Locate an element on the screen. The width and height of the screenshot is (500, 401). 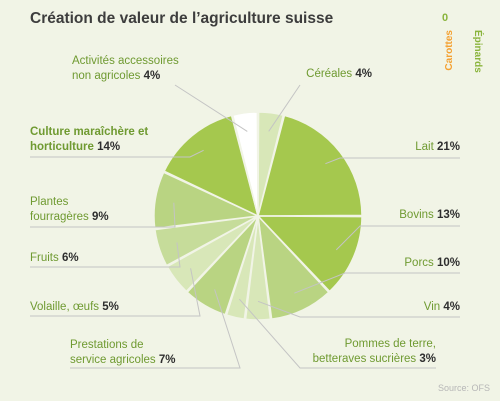
leader-line-cereales is located at coordinates (284, 108).